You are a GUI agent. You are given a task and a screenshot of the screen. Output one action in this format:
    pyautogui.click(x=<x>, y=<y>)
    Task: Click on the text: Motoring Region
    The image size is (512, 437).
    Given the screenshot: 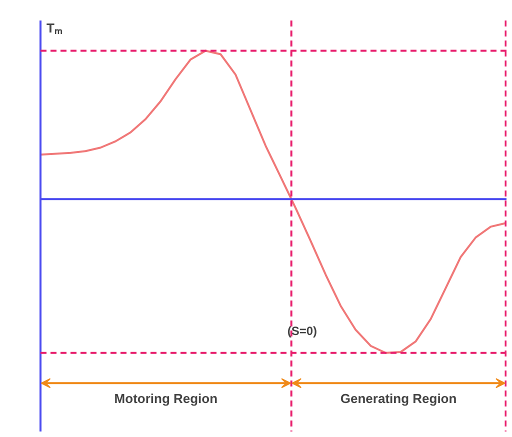 What is the action you would take?
    pyautogui.click(x=166, y=398)
    